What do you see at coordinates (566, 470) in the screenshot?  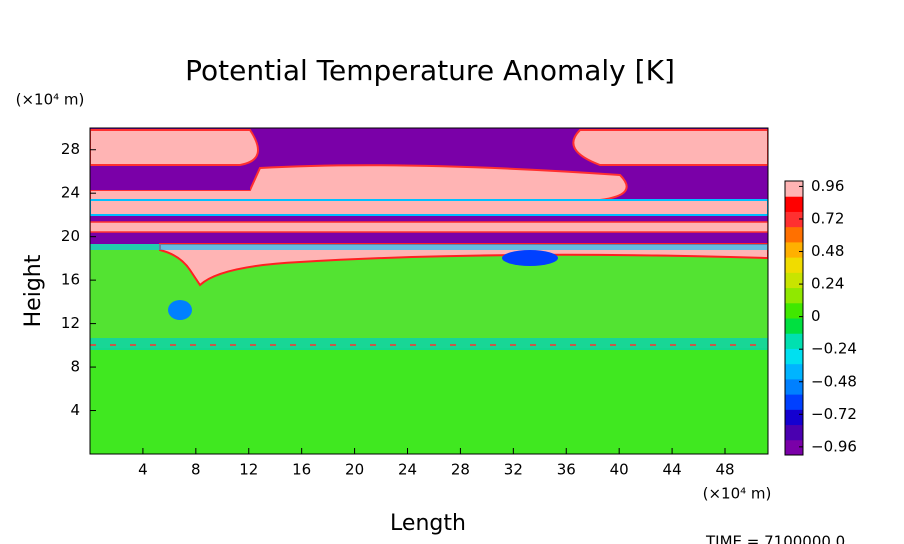 I see `x-tick-label: 36` at bounding box center [566, 470].